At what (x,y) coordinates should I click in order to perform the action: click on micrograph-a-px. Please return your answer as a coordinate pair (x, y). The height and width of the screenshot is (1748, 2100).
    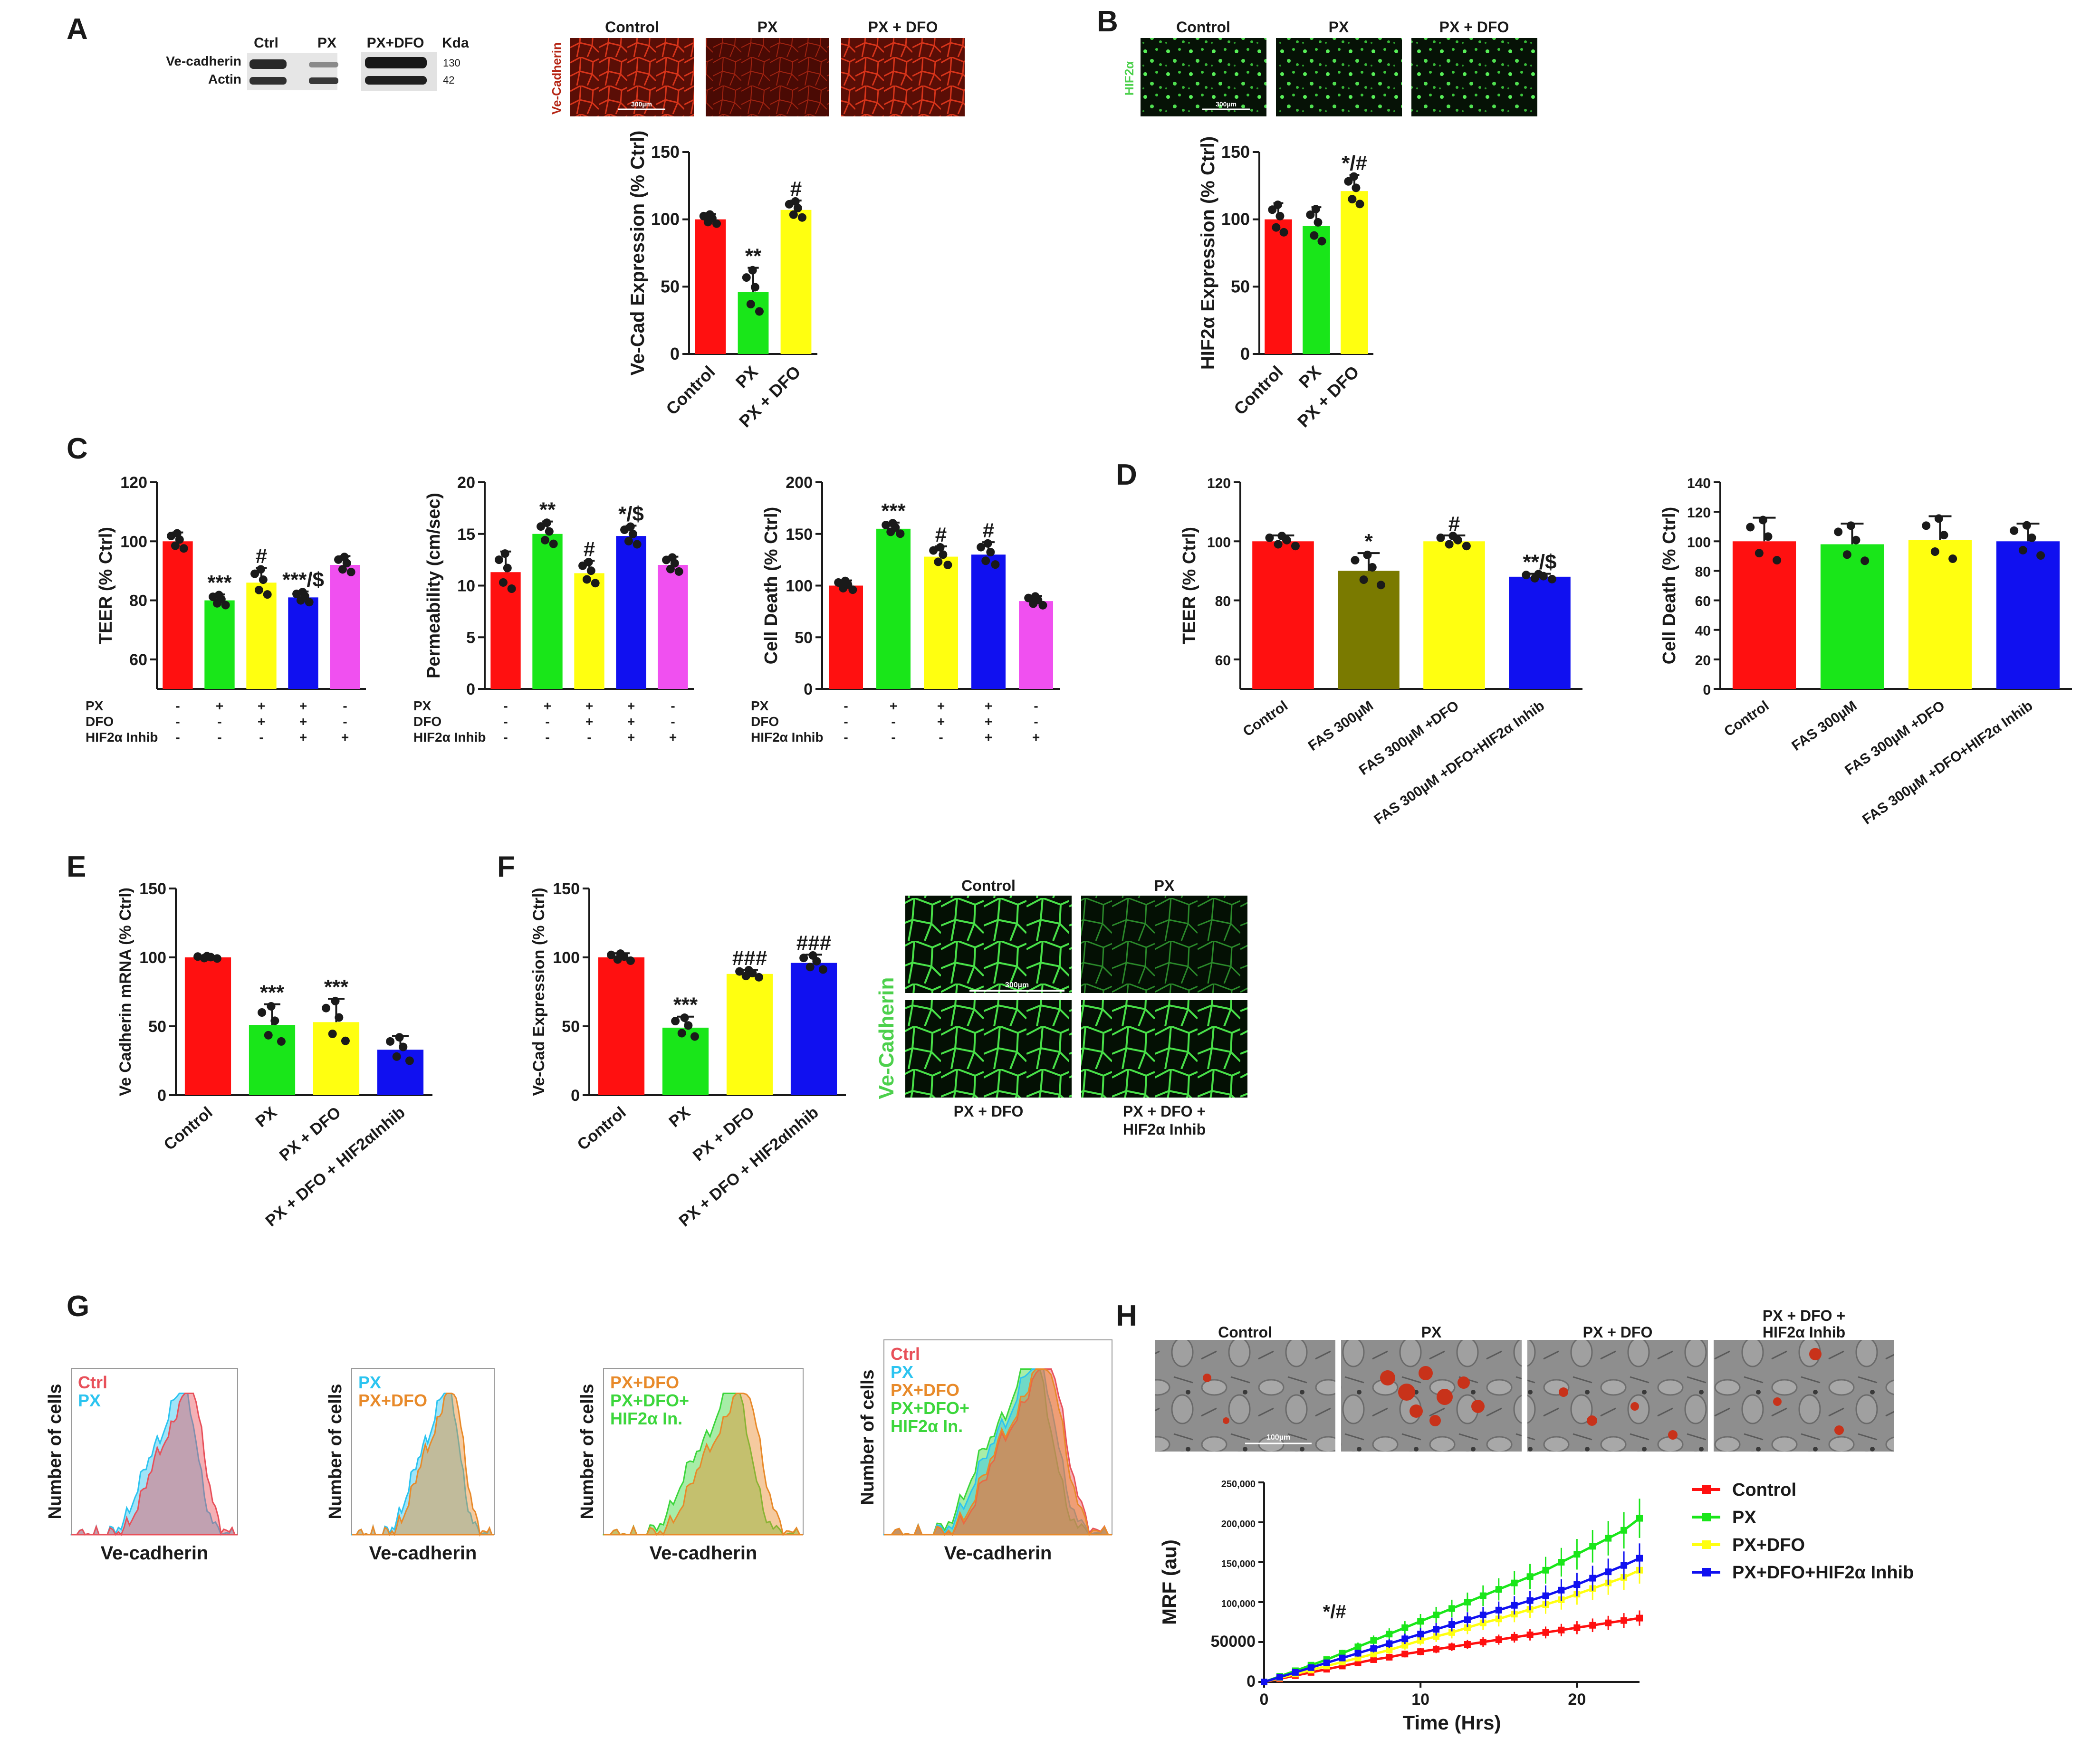
    Looking at the image, I should click on (767, 77).